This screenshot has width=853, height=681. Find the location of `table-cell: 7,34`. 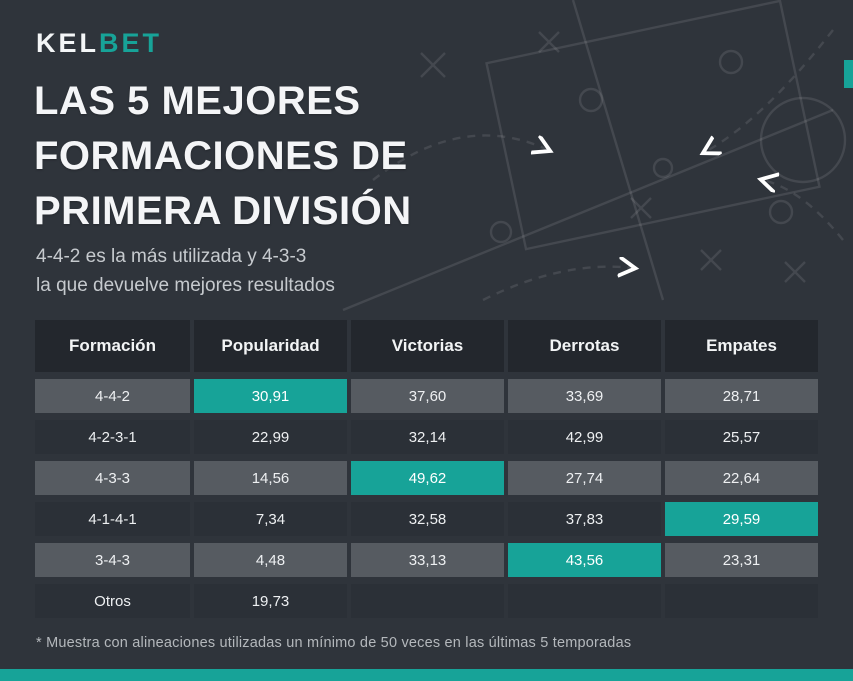

table-cell: 7,34 is located at coordinates (270, 519).